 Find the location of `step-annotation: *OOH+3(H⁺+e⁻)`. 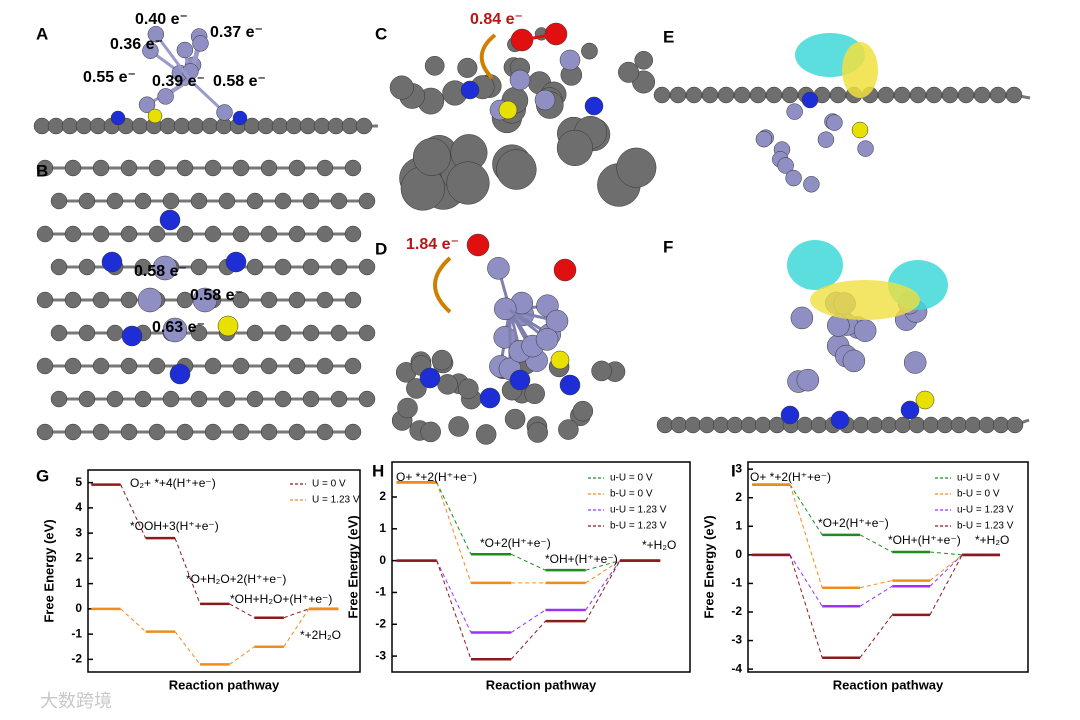

step-annotation: *OOH+3(H⁺+e⁻) is located at coordinates (174, 526).